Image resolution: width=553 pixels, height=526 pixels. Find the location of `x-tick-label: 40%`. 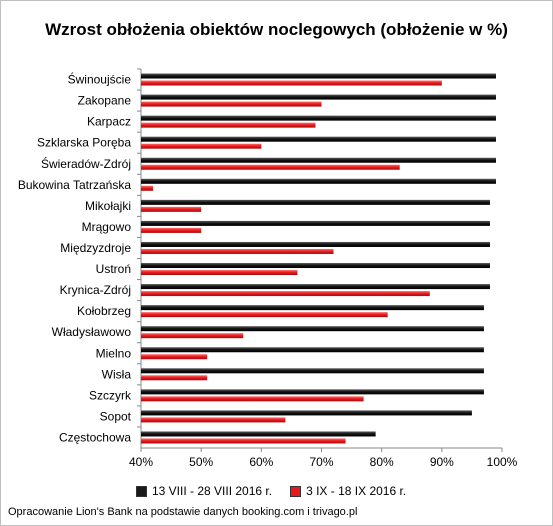

x-tick-label: 40% is located at coordinates (141, 462).